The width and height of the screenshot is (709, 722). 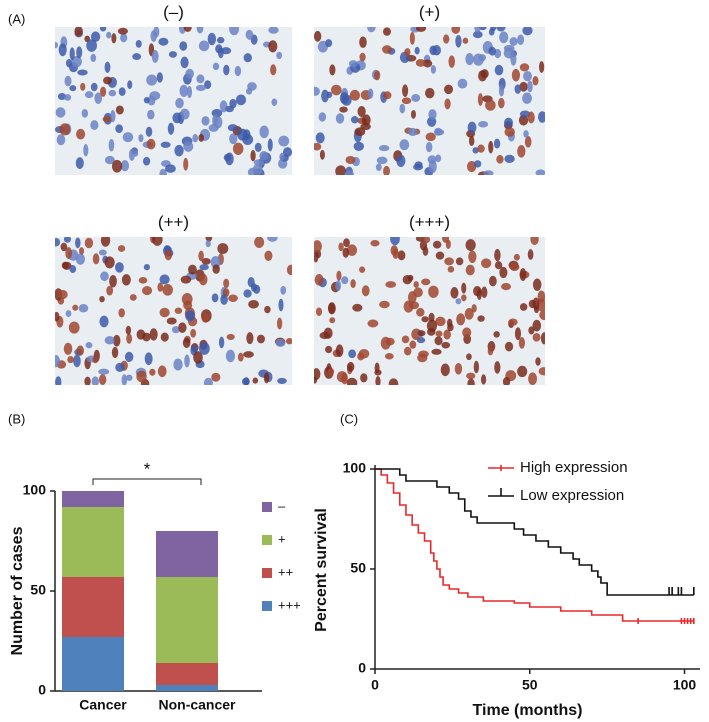 What do you see at coordinates (285, 571) in the screenshot?
I see `legend-label: ++` at bounding box center [285, 571].